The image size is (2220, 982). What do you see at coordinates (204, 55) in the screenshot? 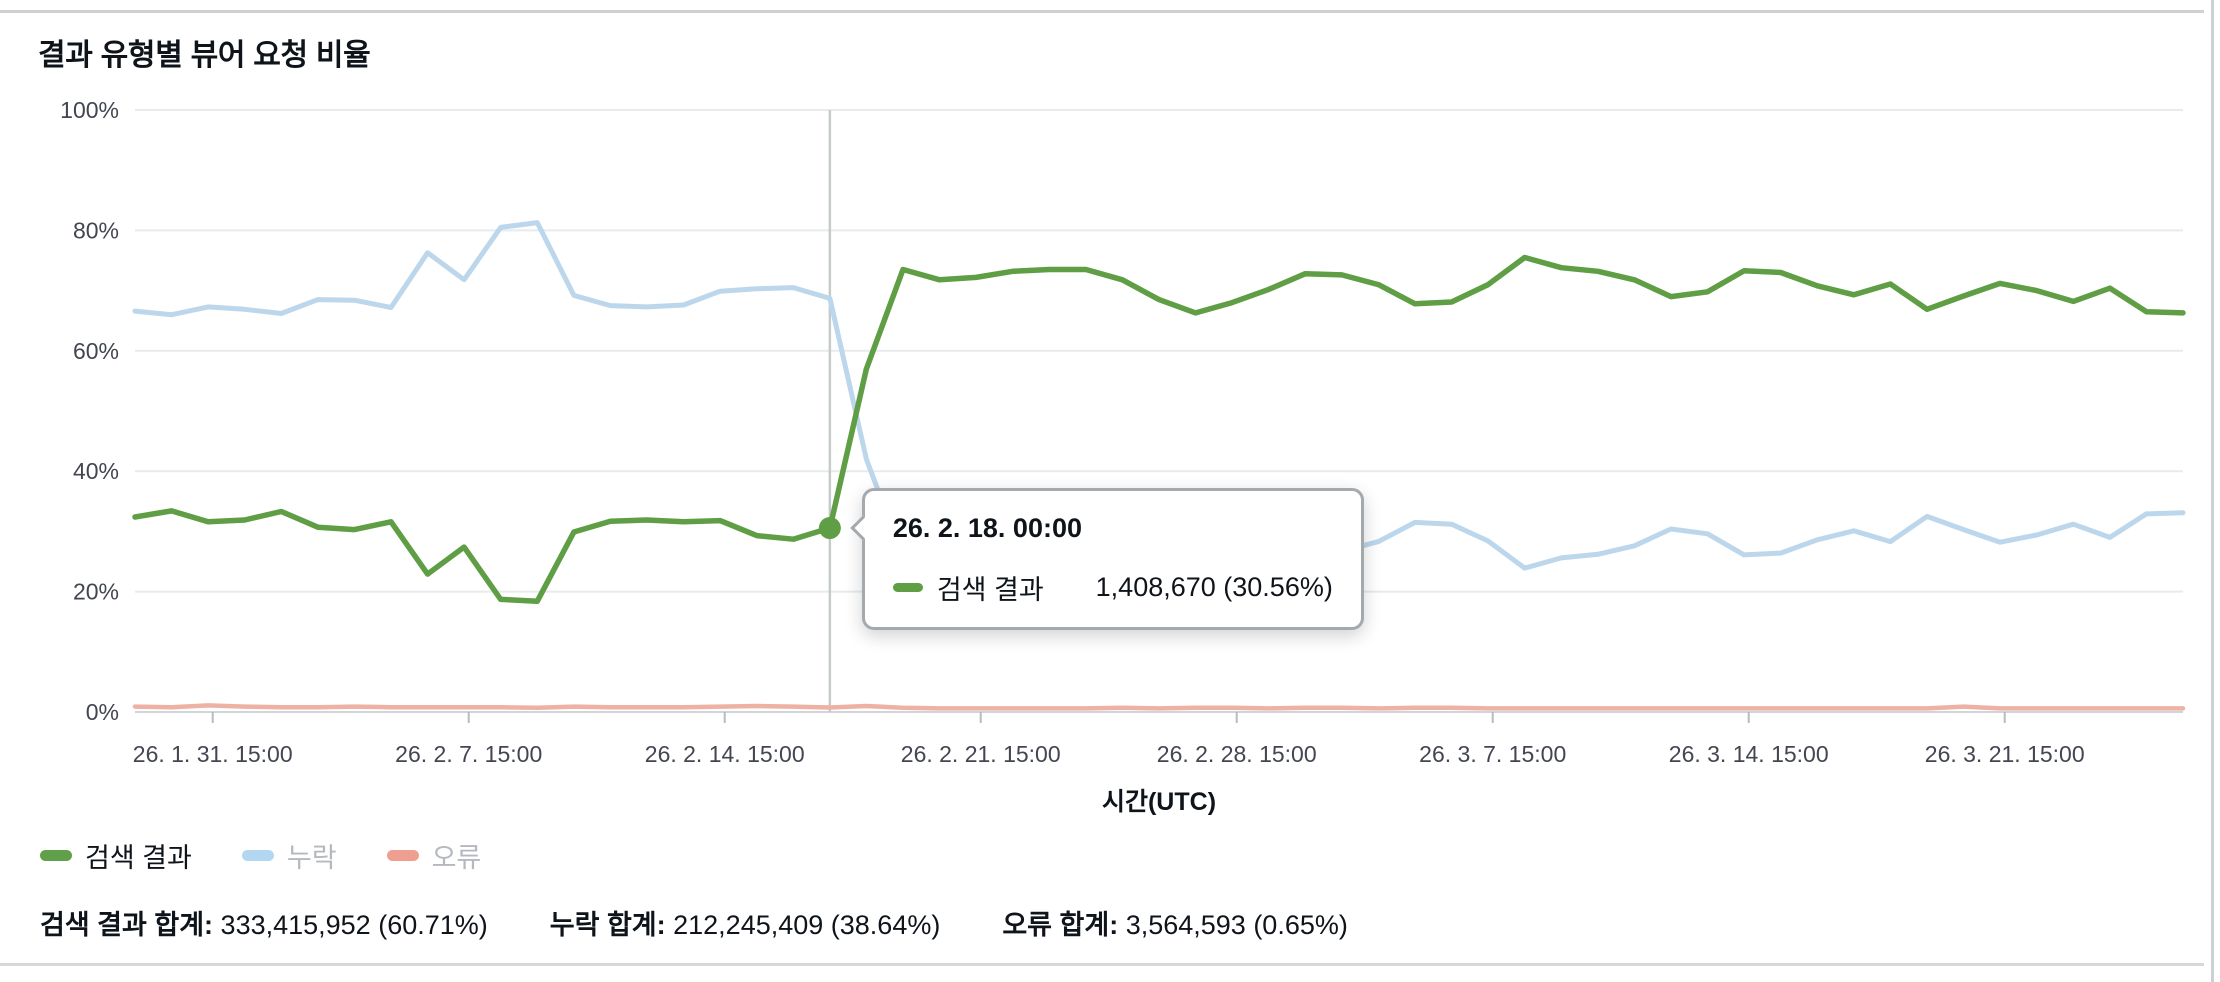
I see `chart-title: 결과 유형별 뷰어 요청 비율` at bounding box center [204, 55].